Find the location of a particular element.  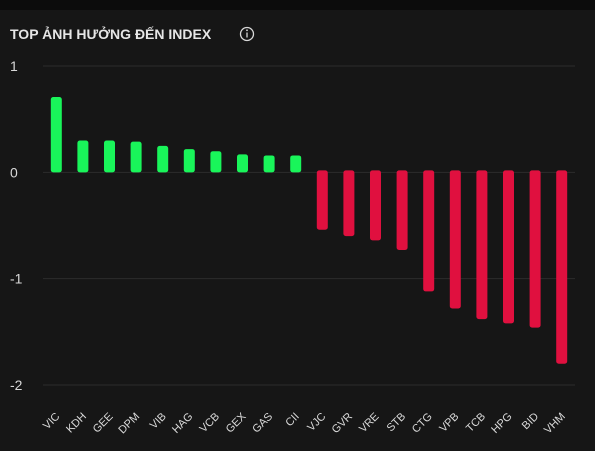

x-tick-label: VRE is located at coordinates (369, 423).